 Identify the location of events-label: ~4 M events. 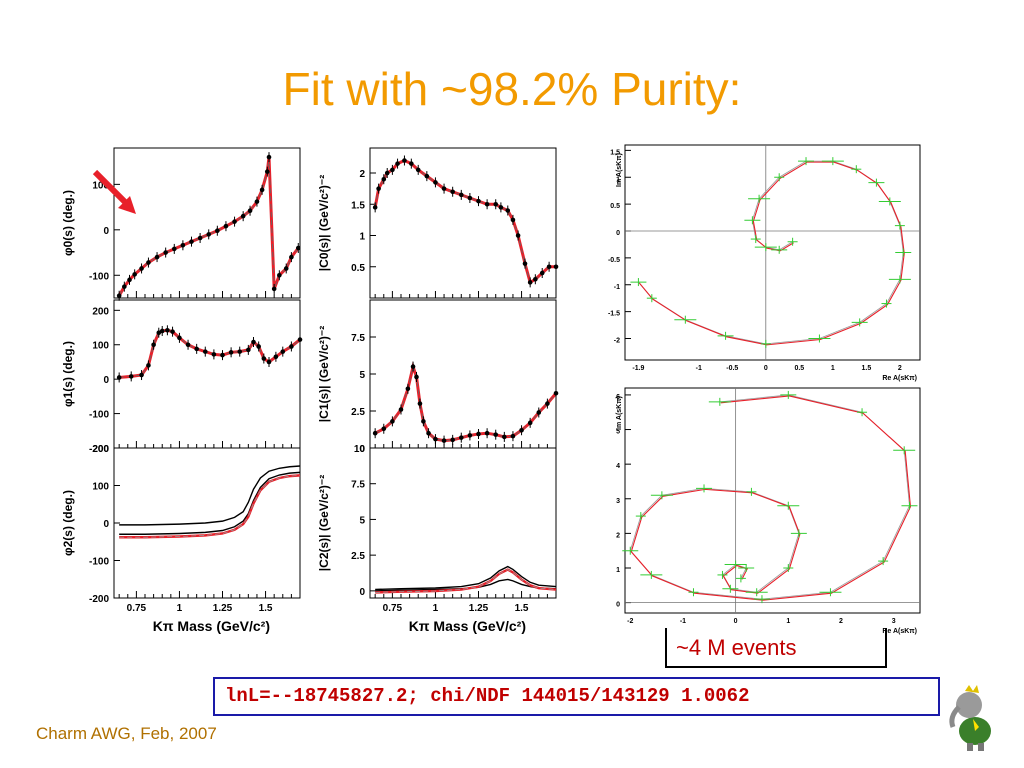
(736, 647).